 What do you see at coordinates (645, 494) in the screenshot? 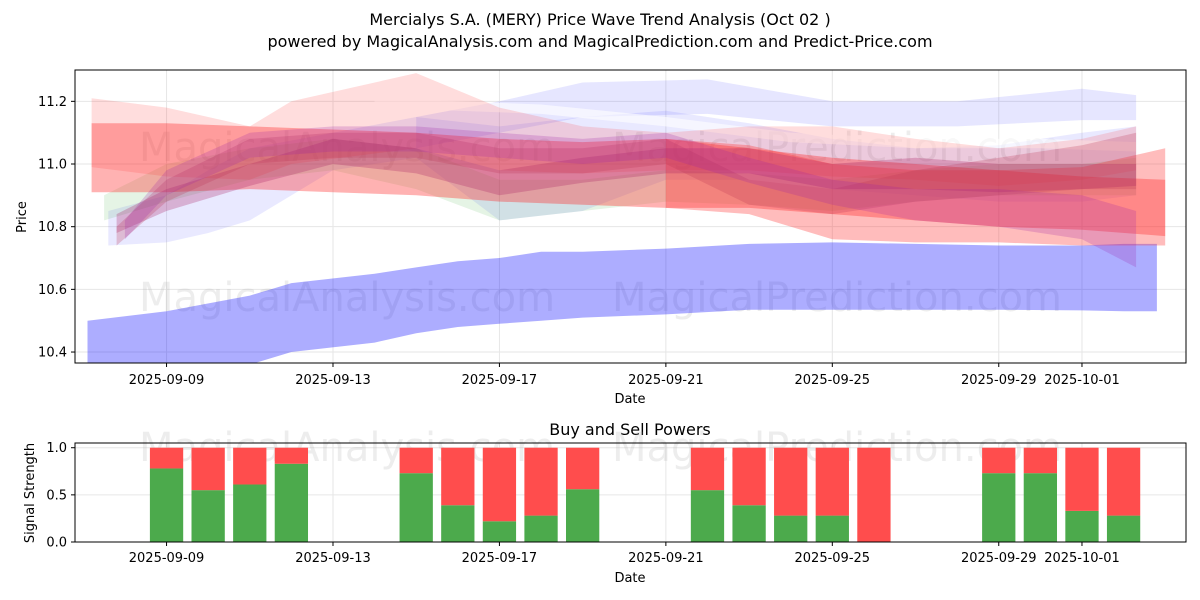
I see `signal-bars` at bounding box center [645, 494].